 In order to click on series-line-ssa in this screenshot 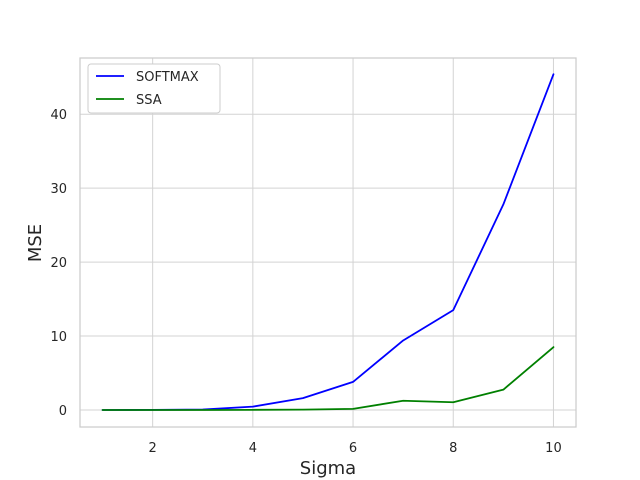, I will do `click(328, 378)`.